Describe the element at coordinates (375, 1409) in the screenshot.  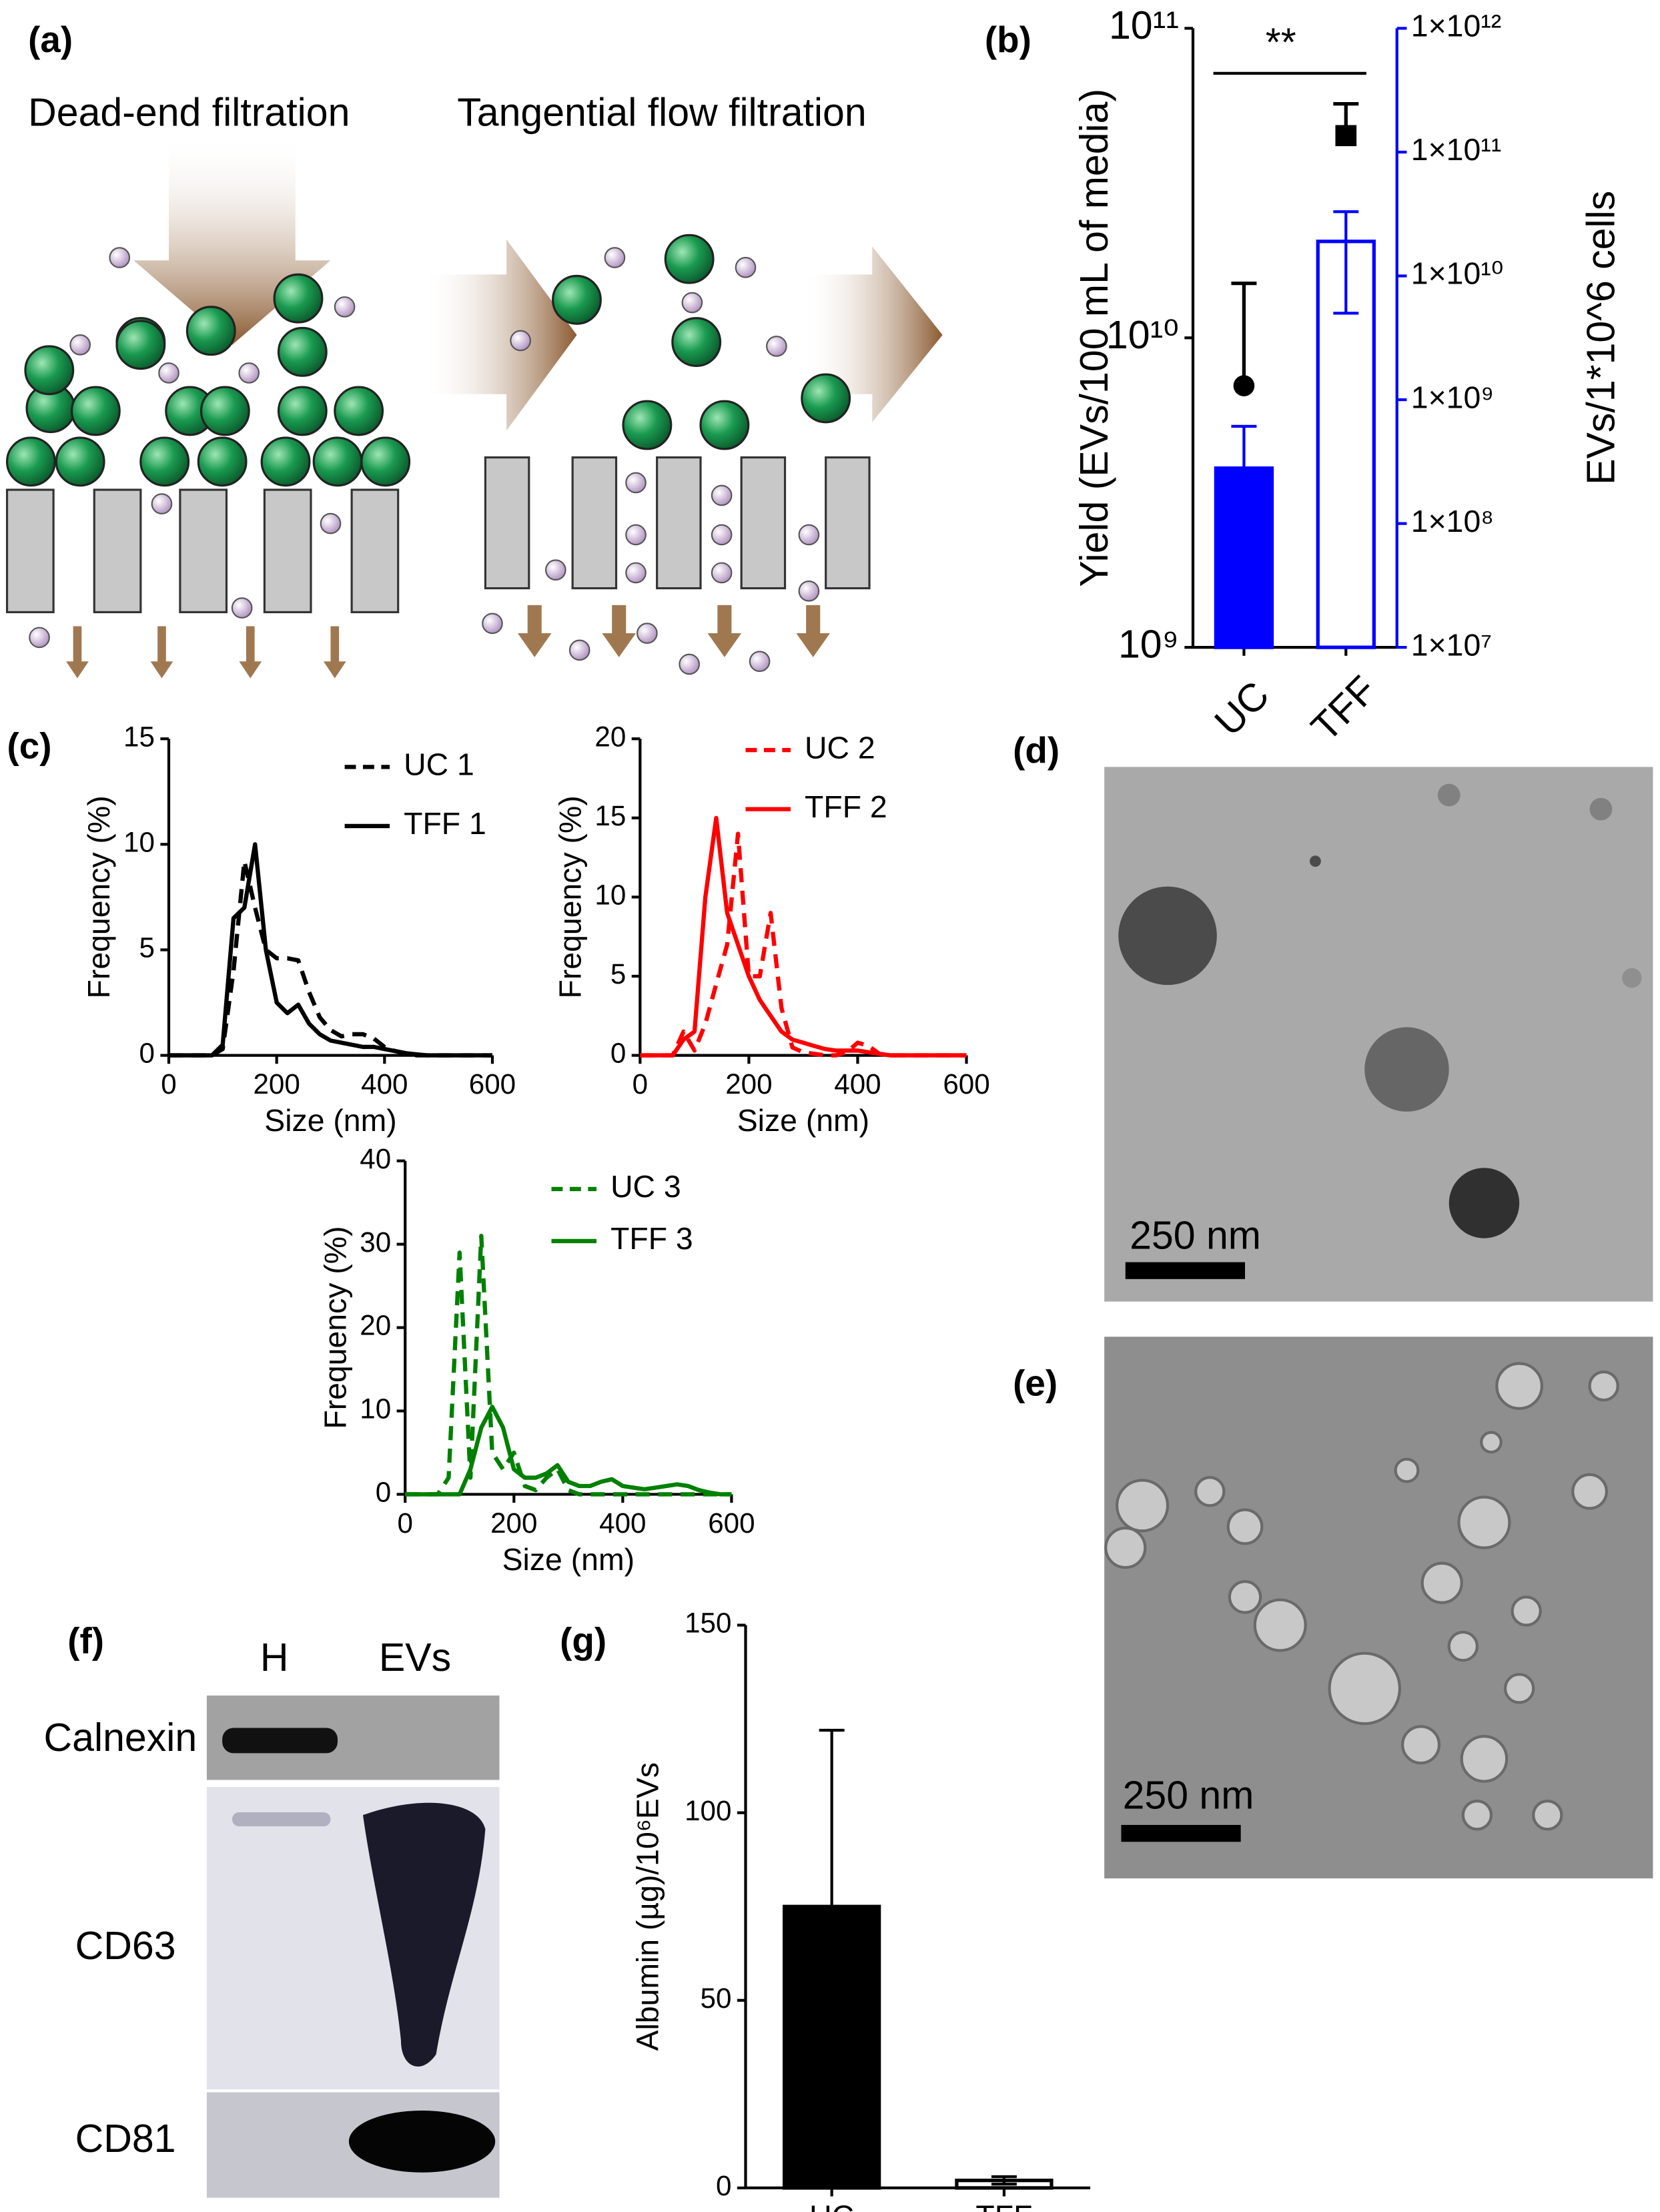
I see `y-tick-label: 10` at that location.